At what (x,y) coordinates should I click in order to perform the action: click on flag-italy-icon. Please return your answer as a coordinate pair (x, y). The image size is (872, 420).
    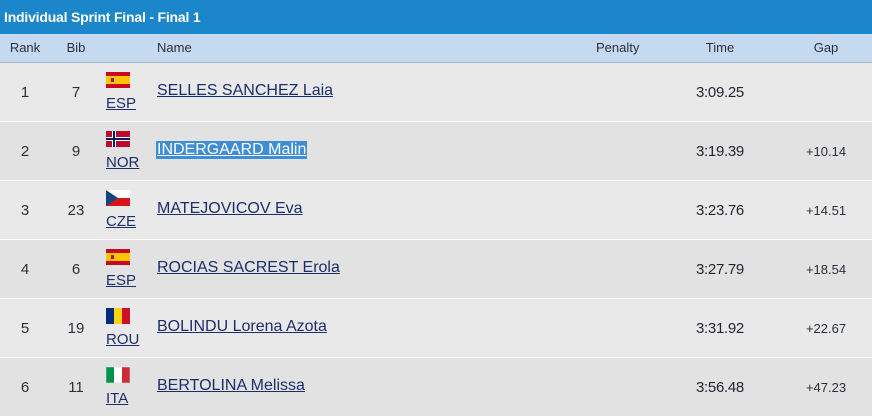
    Looking at the image, I should click on (118, 375).